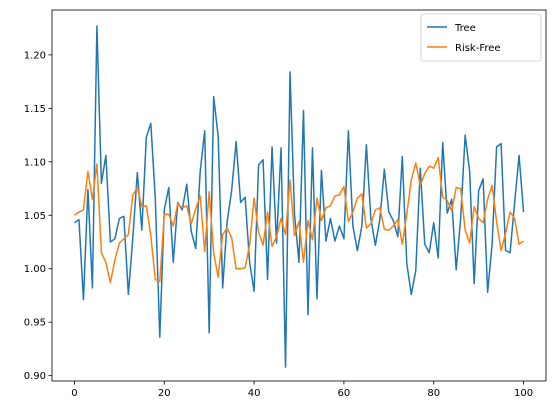 The height and width of the screenshot is (413, 556). Describe the element at coordinates (35, 55) in the screenshot. I see `y-tick-label: 1.20` at that location.